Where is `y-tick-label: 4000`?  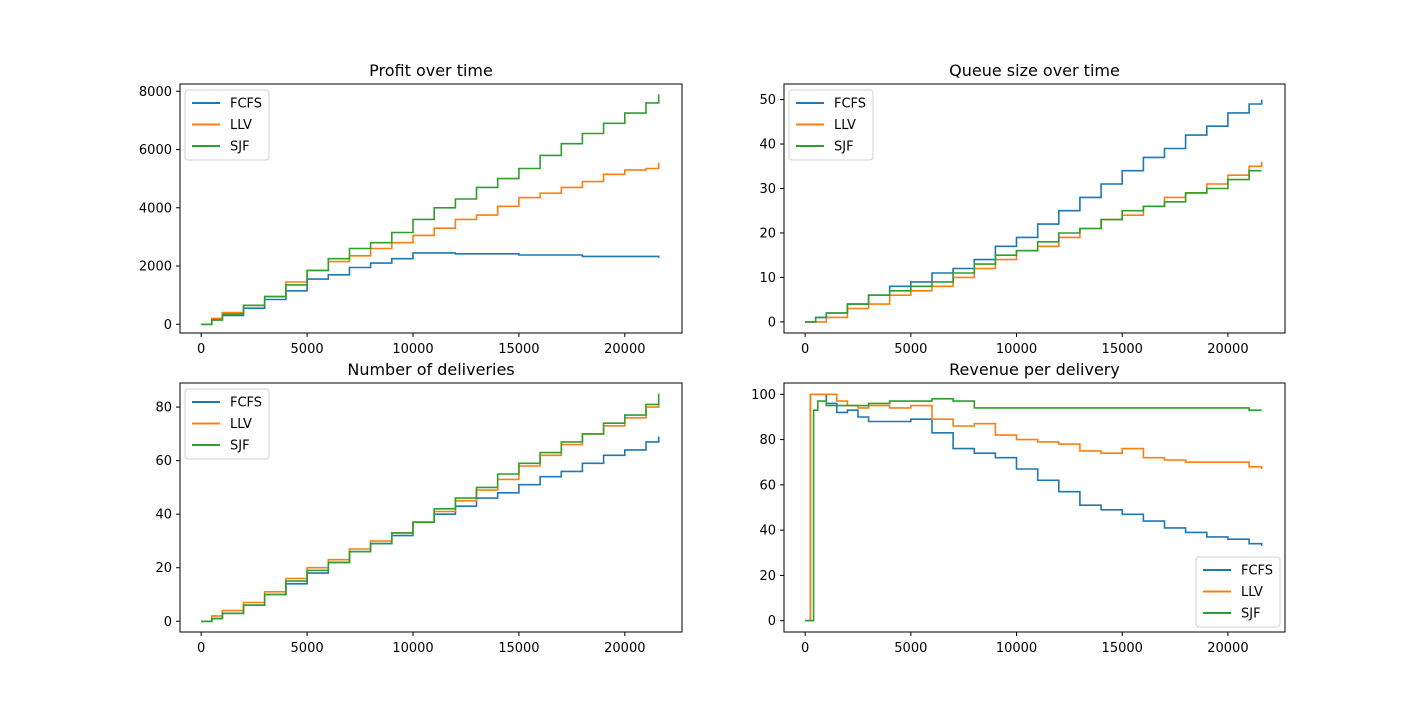
y-tick-label: 4000 is located at coordinates (155, 208).